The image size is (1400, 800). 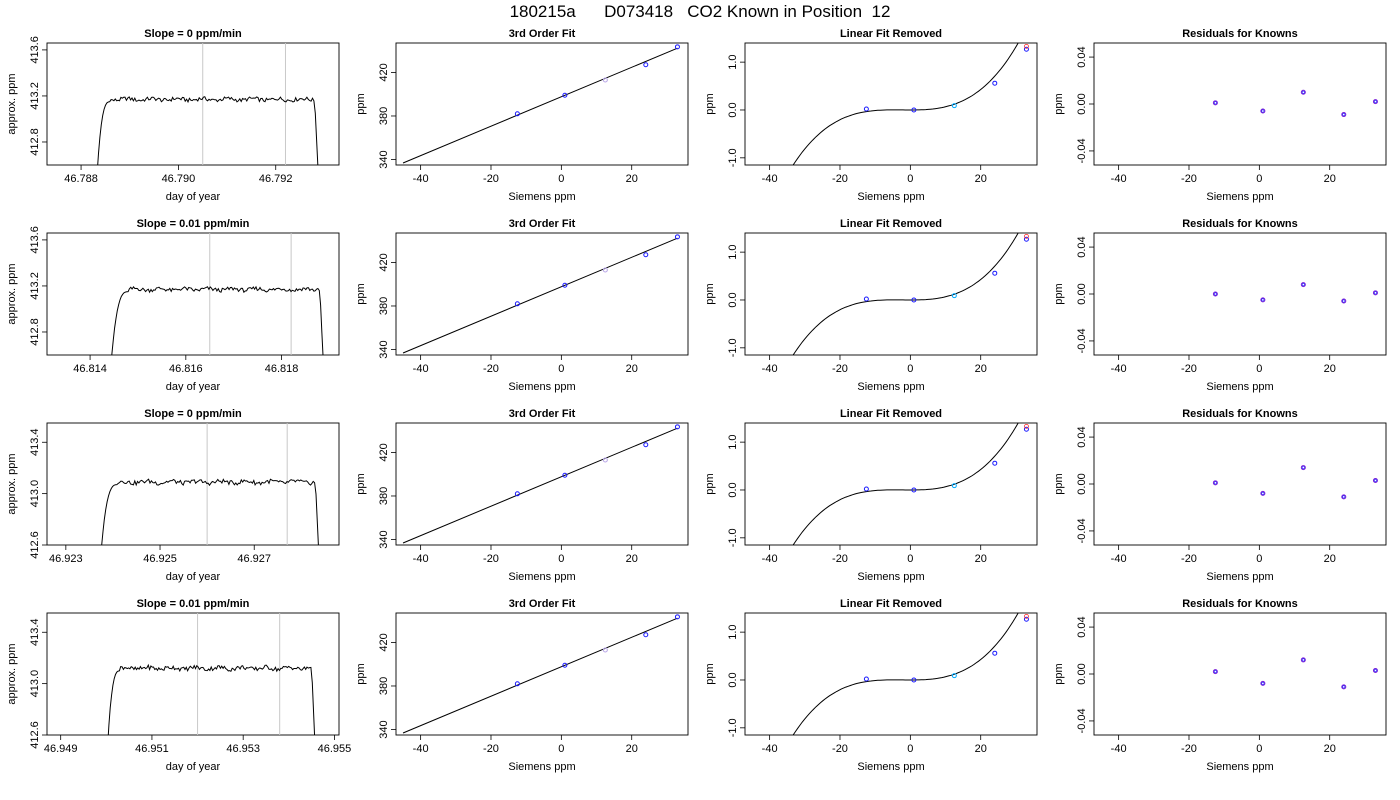 What do you see at coordinates (733, 489) in the screenshot?
I see `y-tick-label: 0.0` at bounding box center [733, 489].